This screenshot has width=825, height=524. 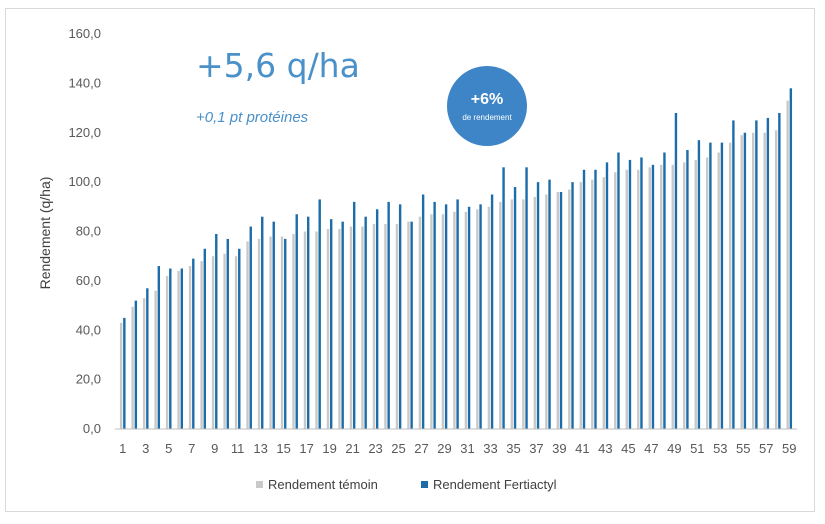 What do you see at coordinates (145, 448) in the screenshot?
I see `x-tick-label: 3` at bounding box center [145, 448].